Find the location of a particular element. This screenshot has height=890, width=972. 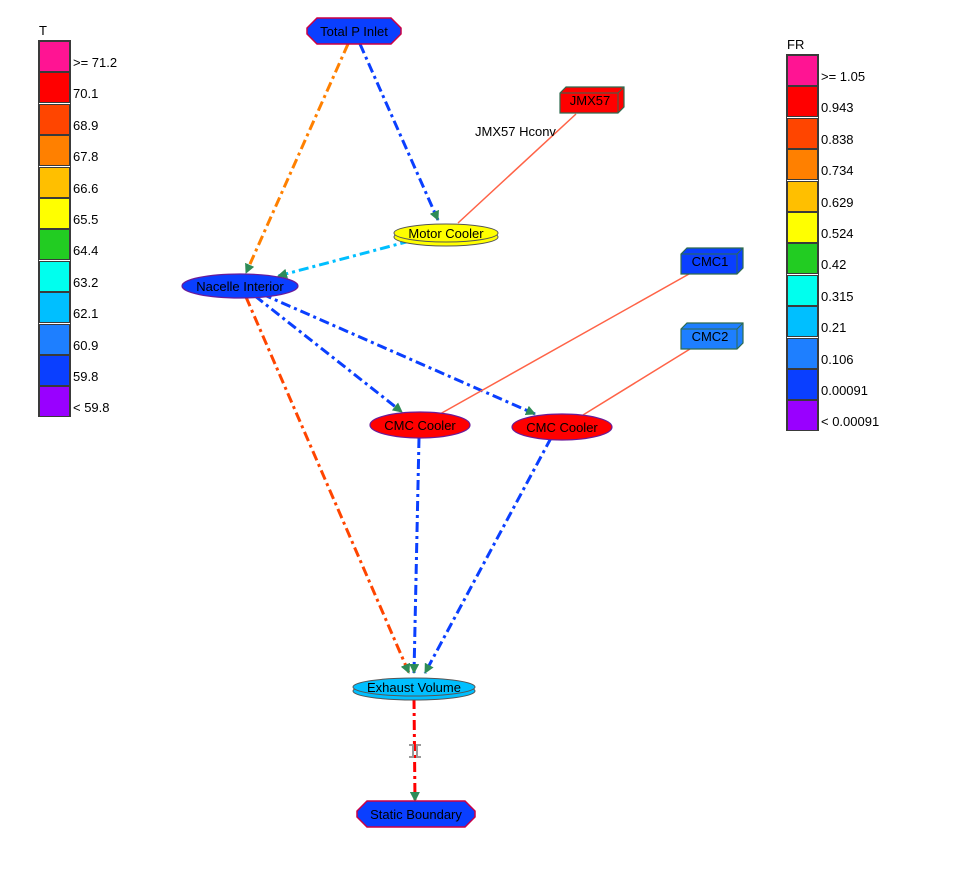

legend-label: 64.4 is located at coordinates (86, 251).